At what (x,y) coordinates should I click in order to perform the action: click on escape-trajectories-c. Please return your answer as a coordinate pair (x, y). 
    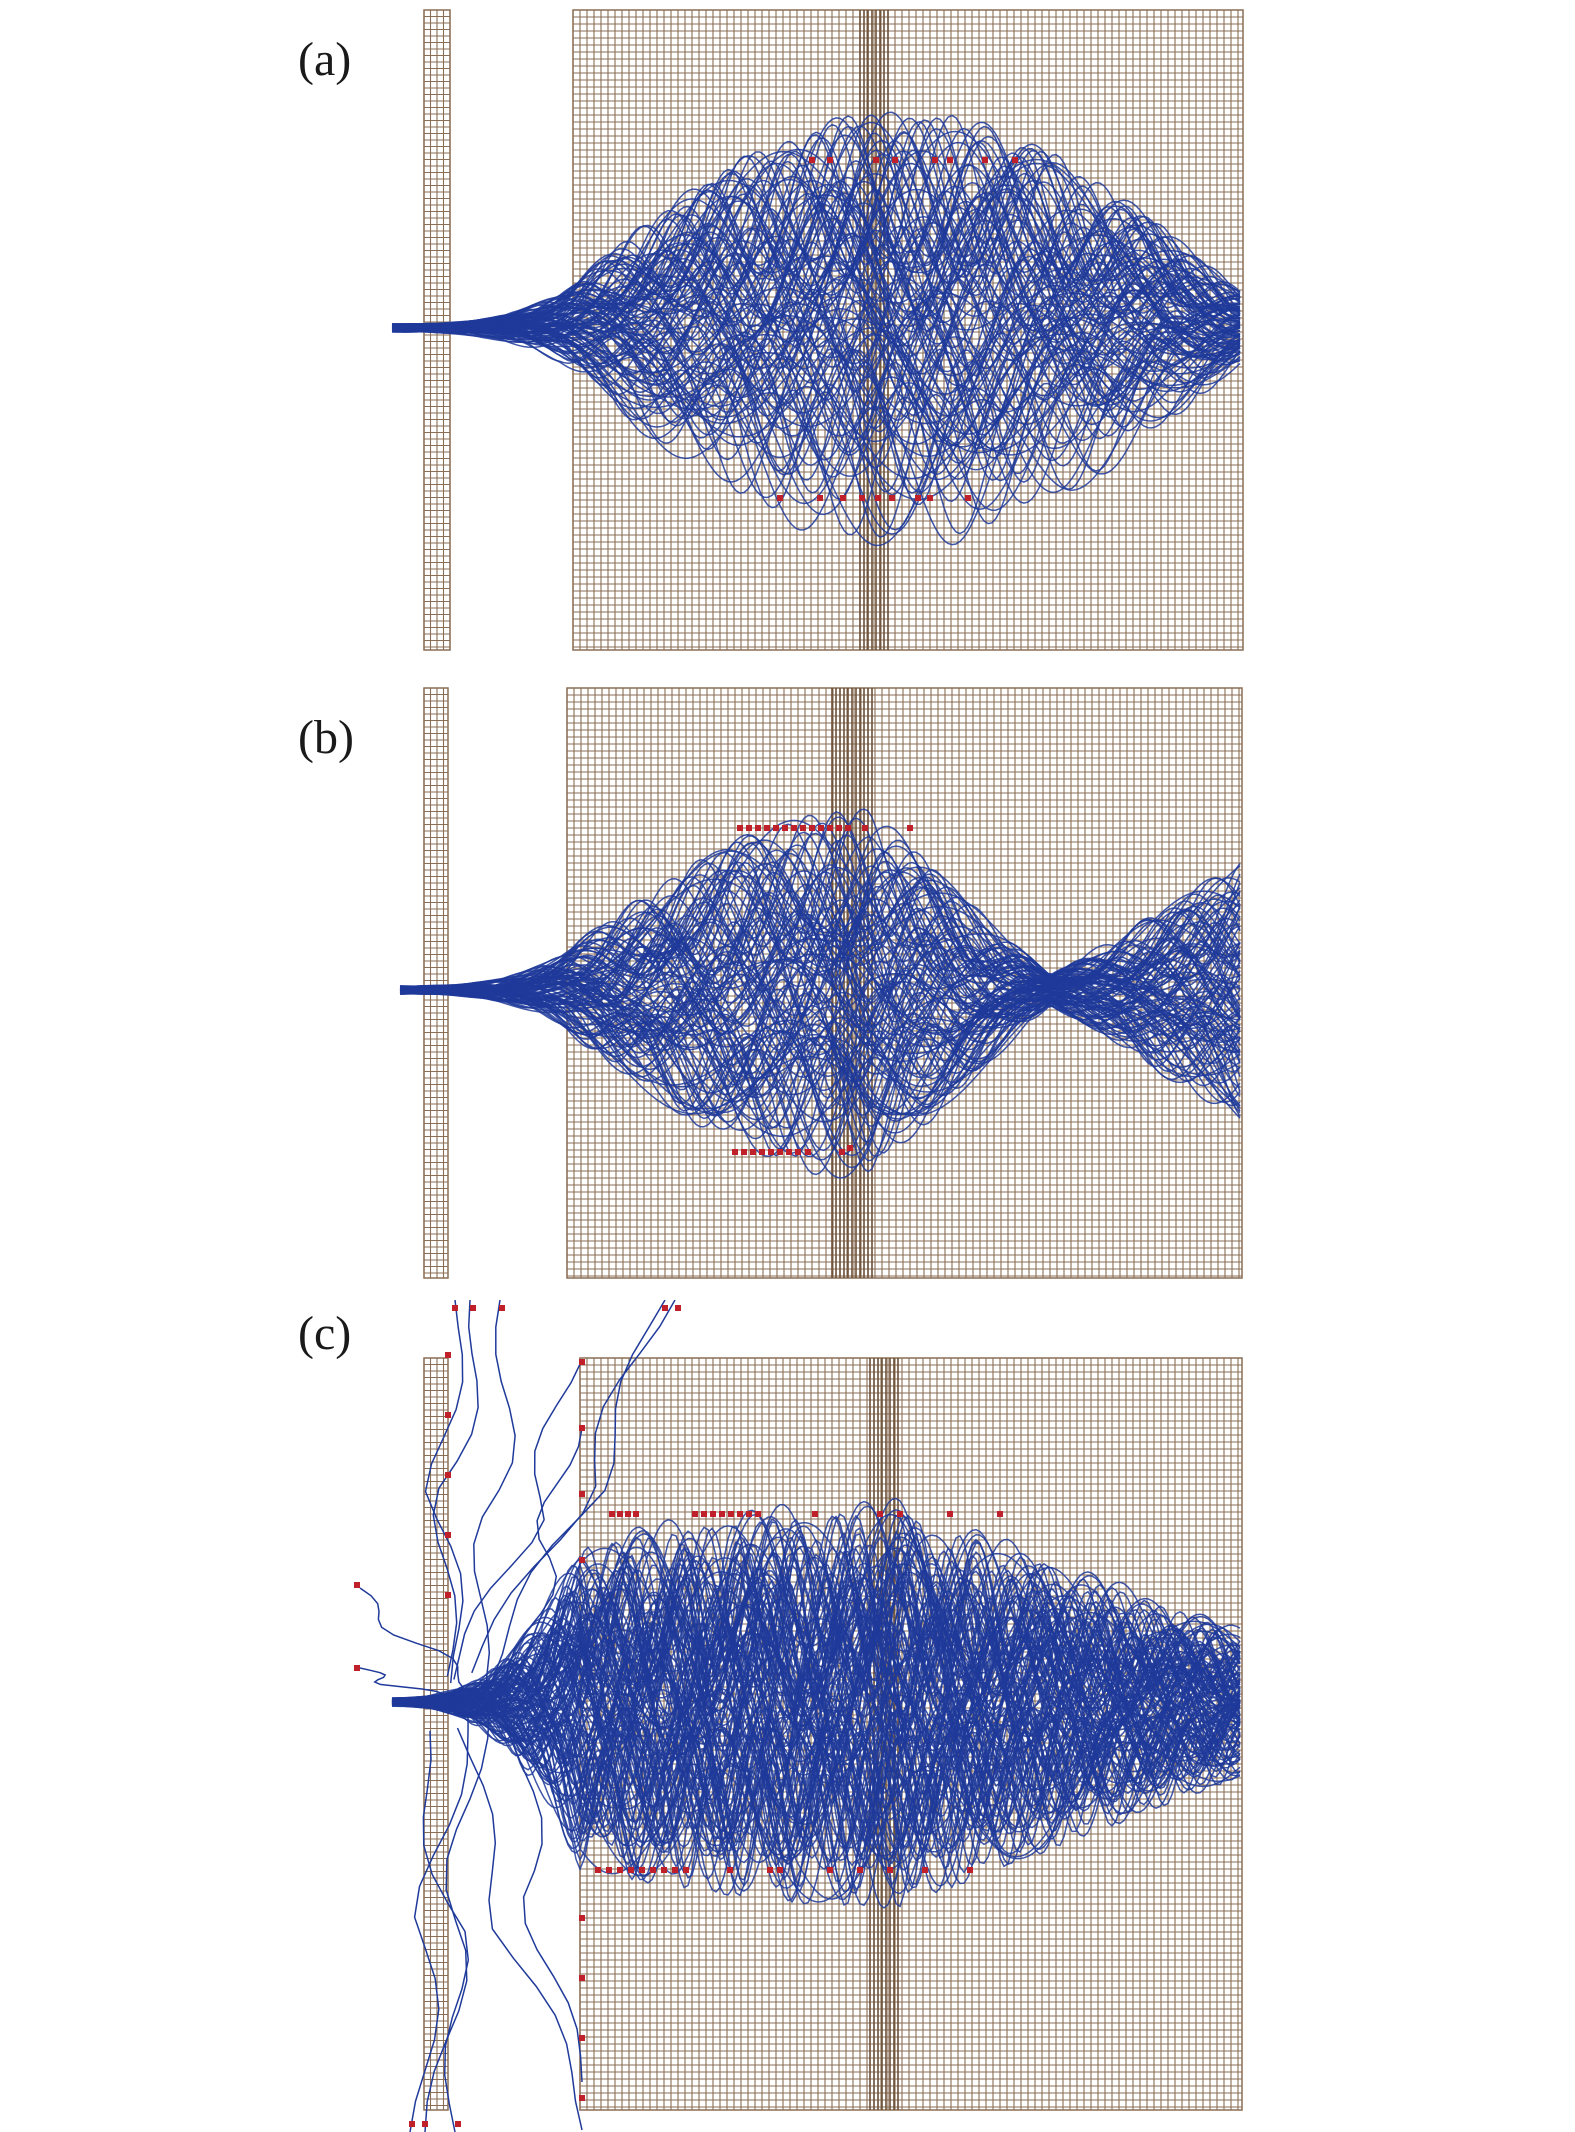
    Looking at the image, I should click on (517, 1716).